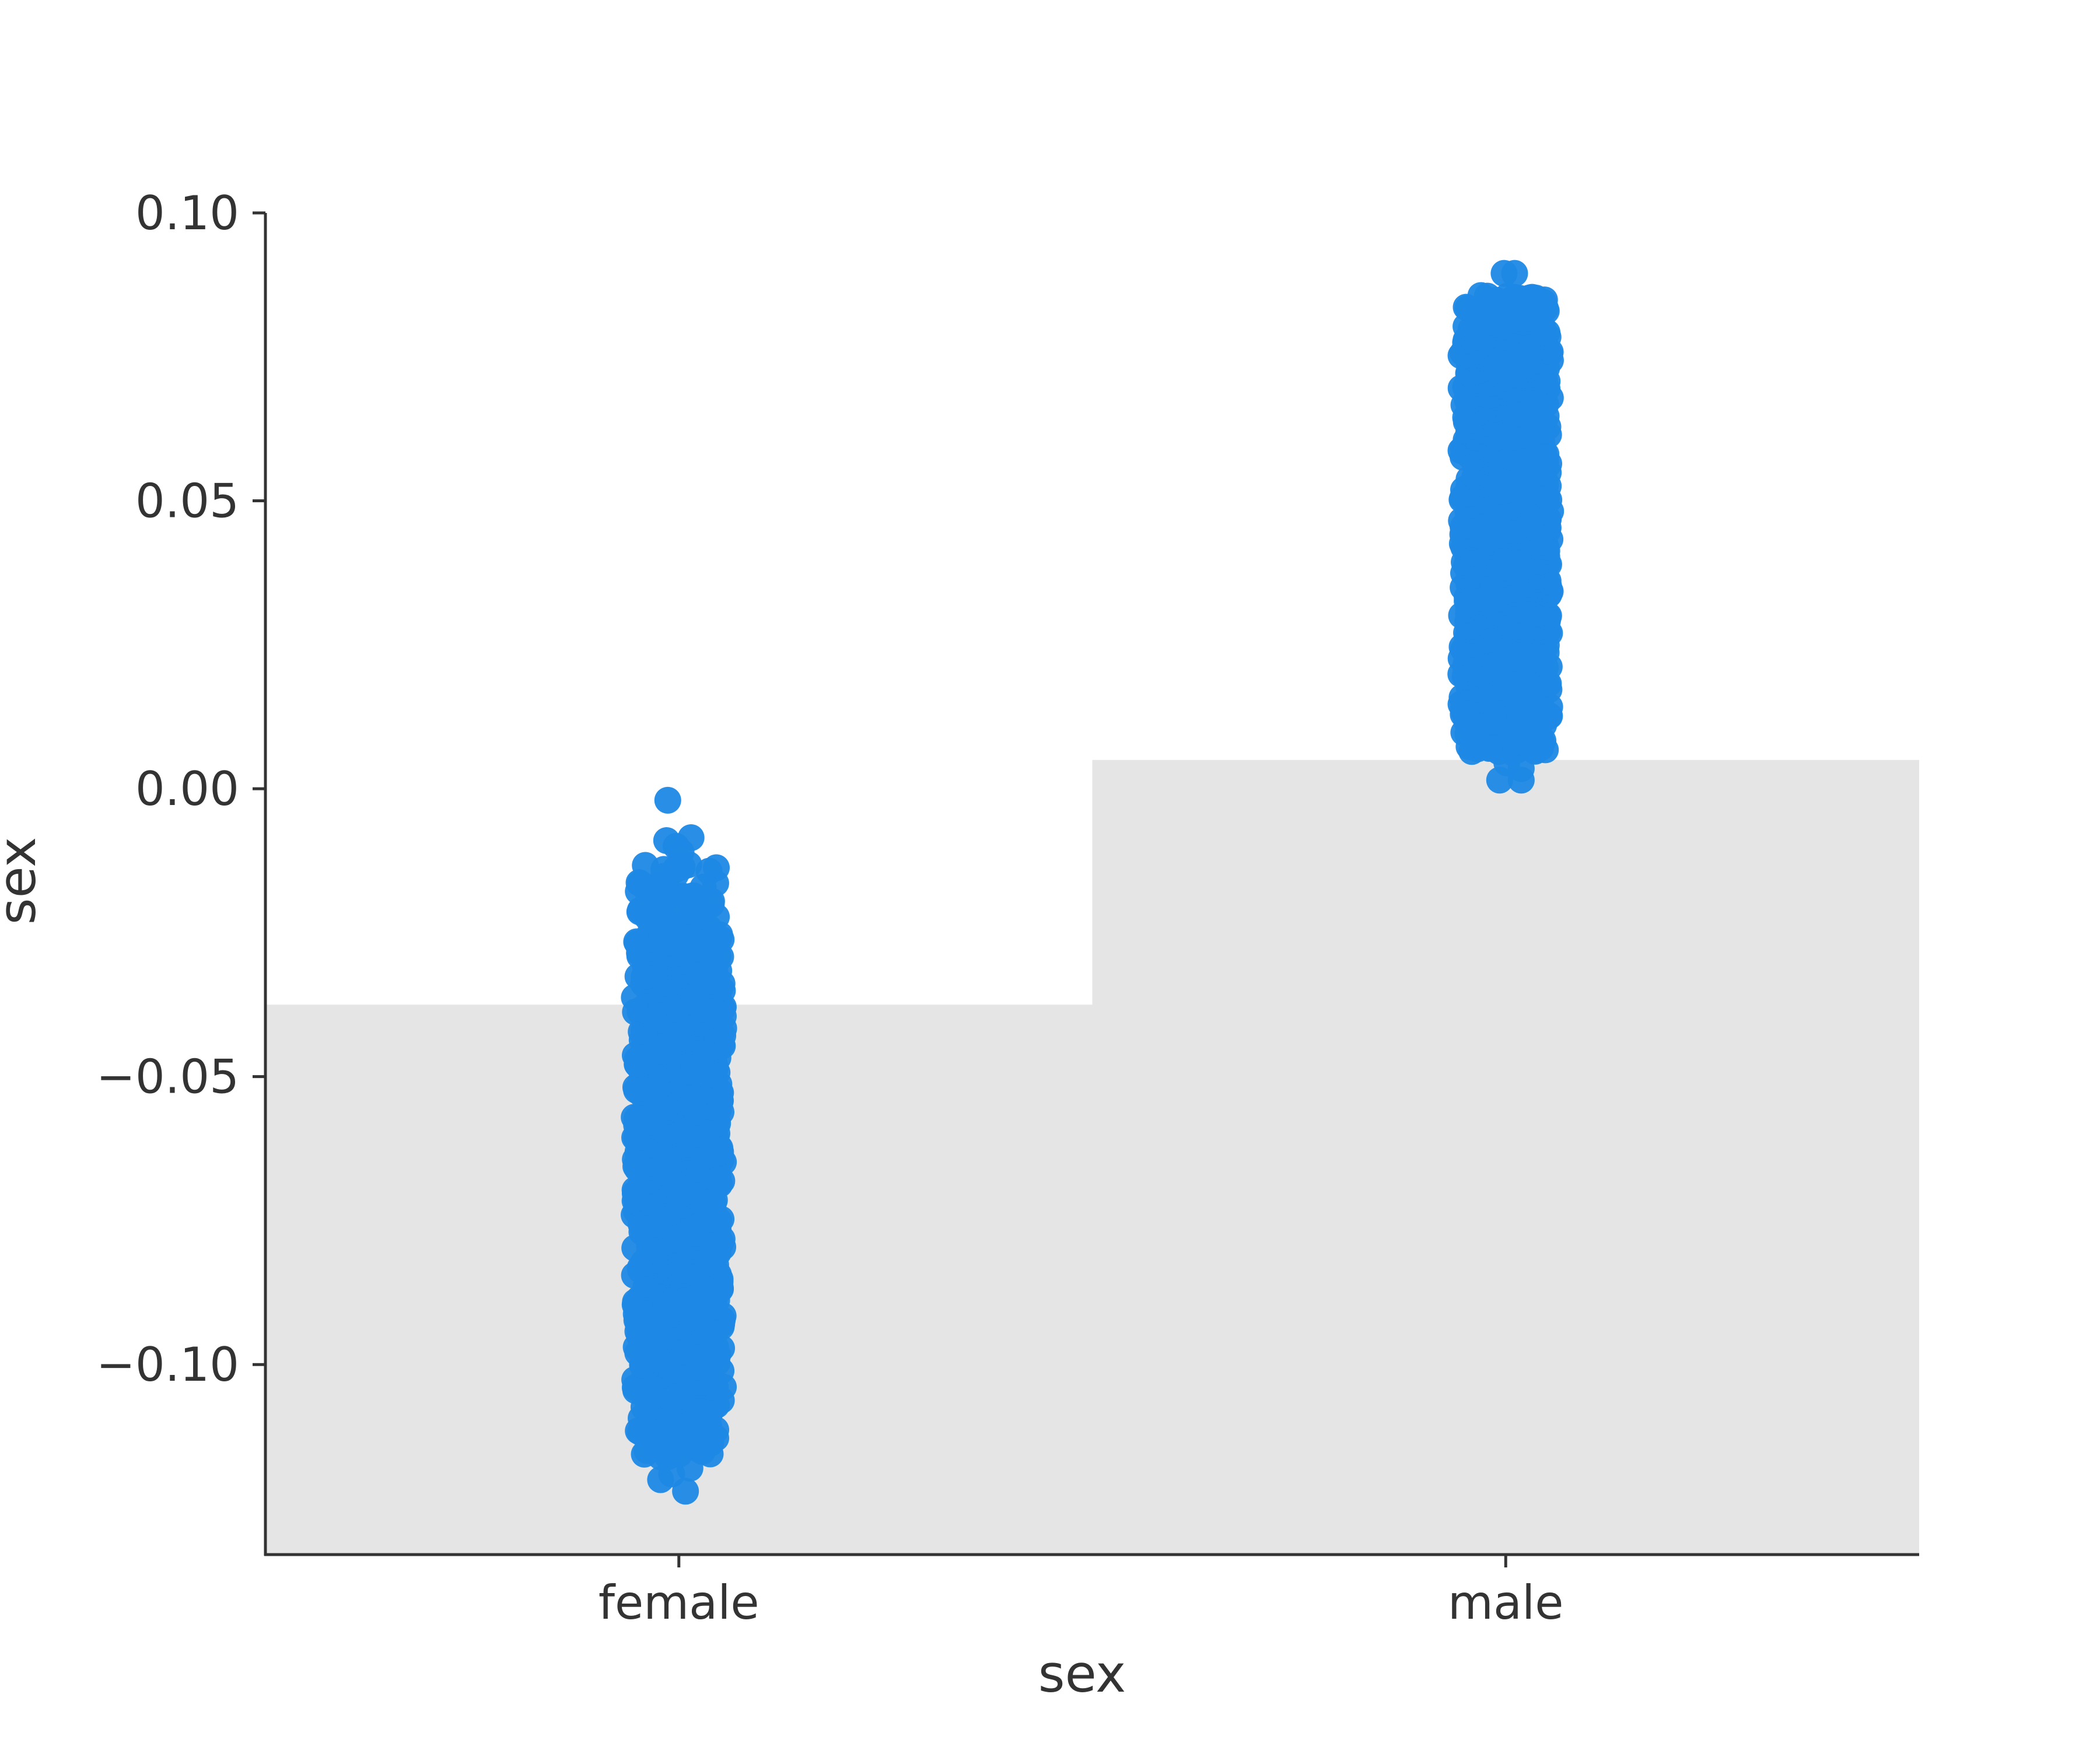 The image size is (2100, 1750). I want to click on y-tick-label: 0.10, so click(187, 213).